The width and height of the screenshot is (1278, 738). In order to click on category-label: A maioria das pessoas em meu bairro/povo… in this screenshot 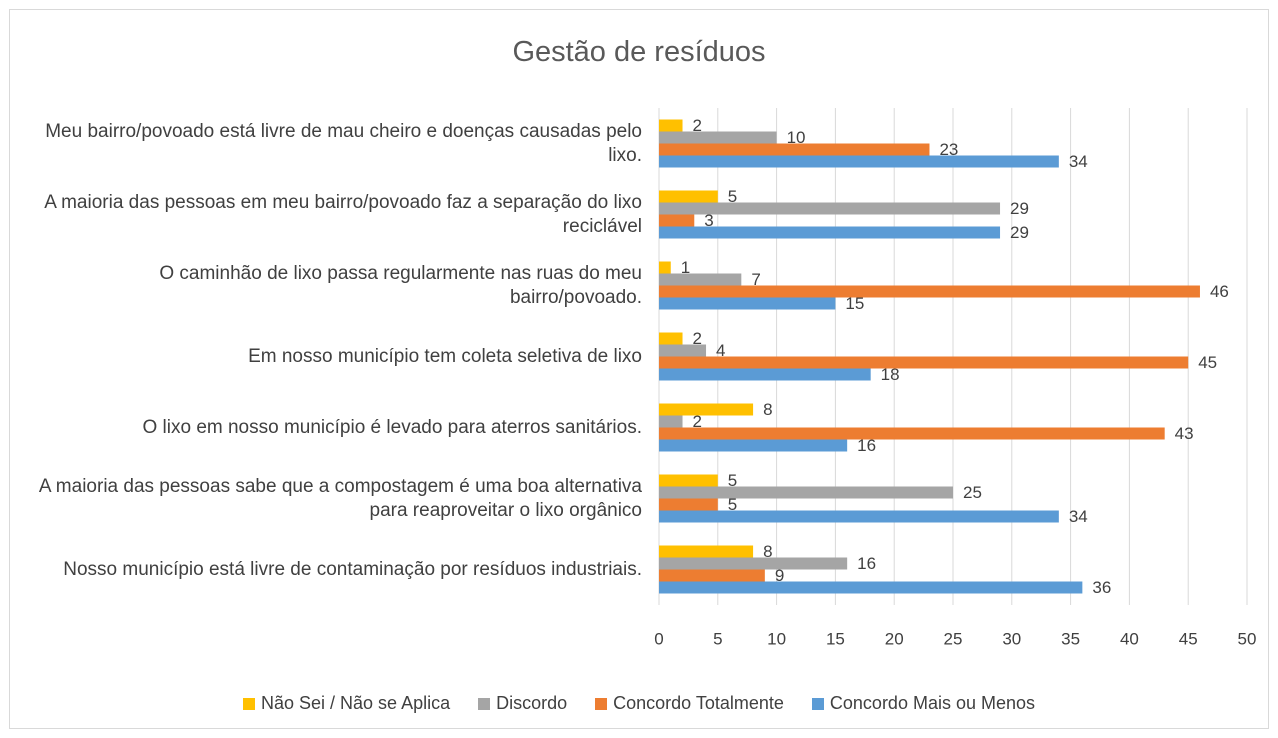, I will do `click(343, 214)`.